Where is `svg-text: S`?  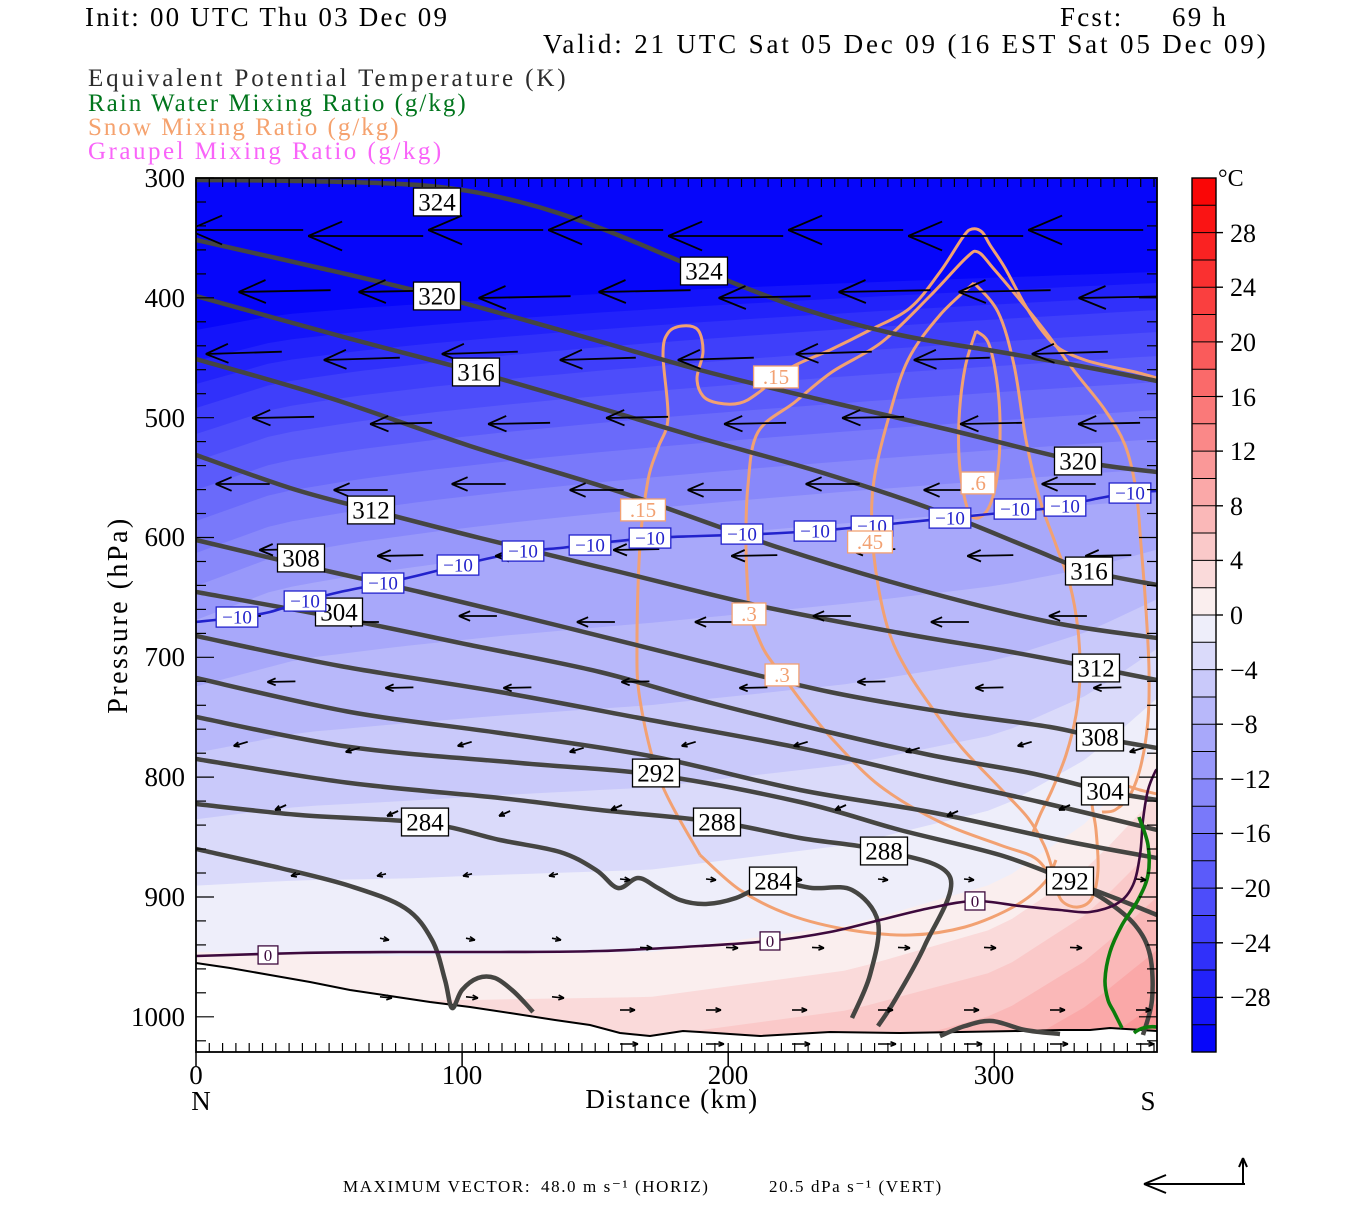 svg-text: S is located at coordinates (1147, 1101).